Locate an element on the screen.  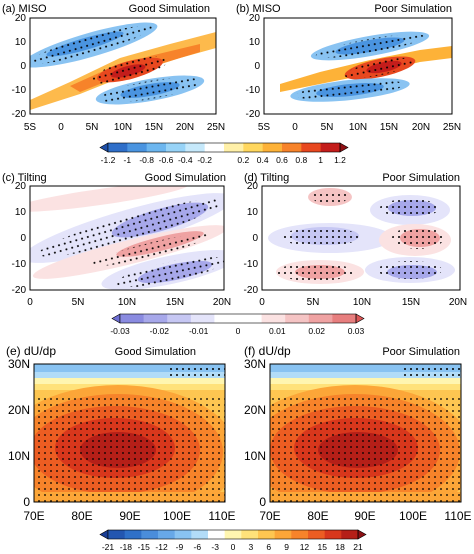
panel-e-yticks: 30N 20N 10N 0 is located at coordinates (19, 433).